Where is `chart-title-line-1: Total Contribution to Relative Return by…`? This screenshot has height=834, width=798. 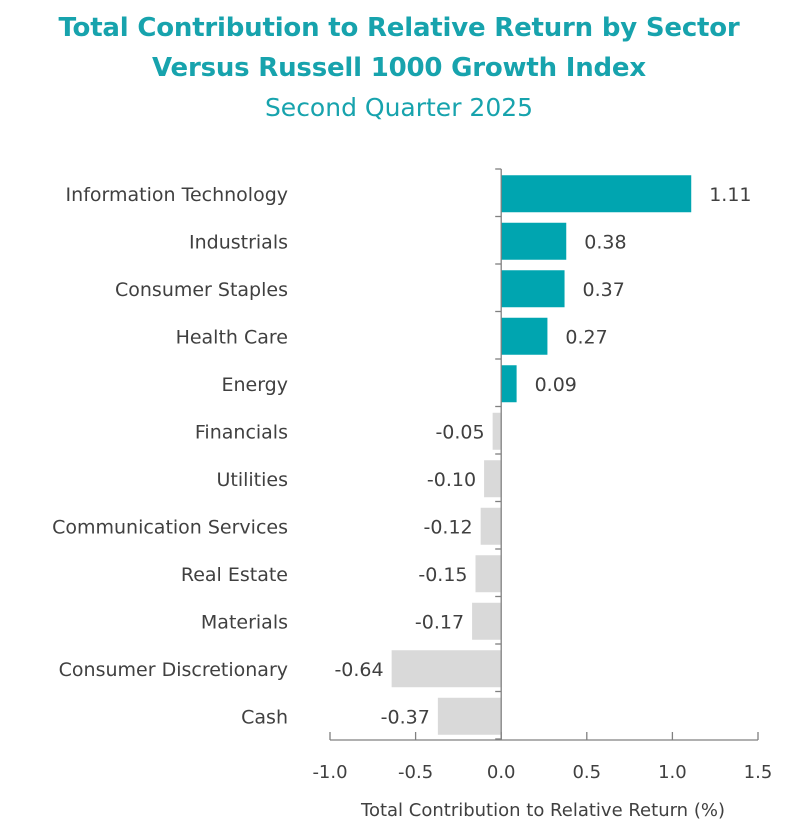
chart-title-line-1: Total Contribution to Relative Return by… is located at coordinates (399, 28).